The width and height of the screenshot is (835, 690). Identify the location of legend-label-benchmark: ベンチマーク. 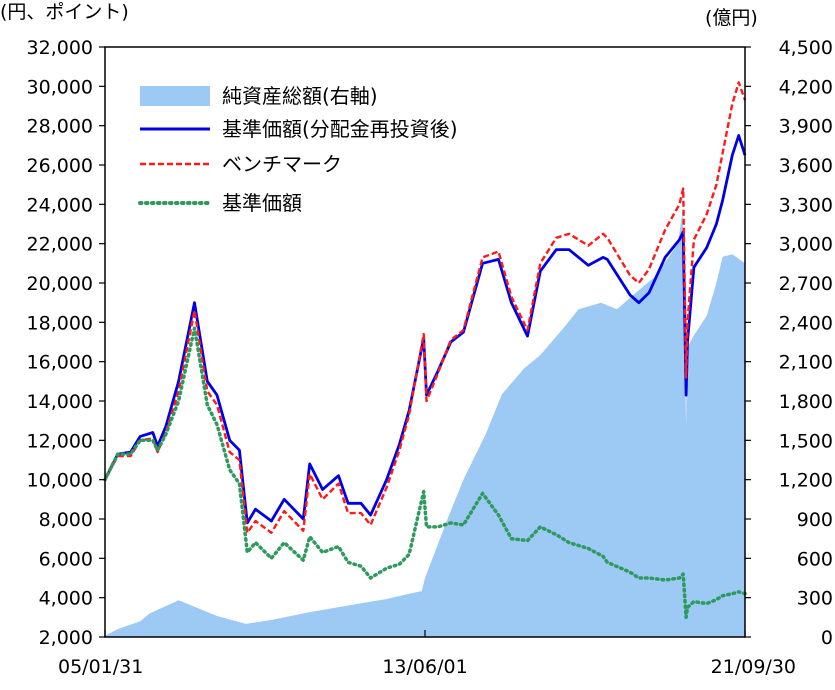
(282, 164).